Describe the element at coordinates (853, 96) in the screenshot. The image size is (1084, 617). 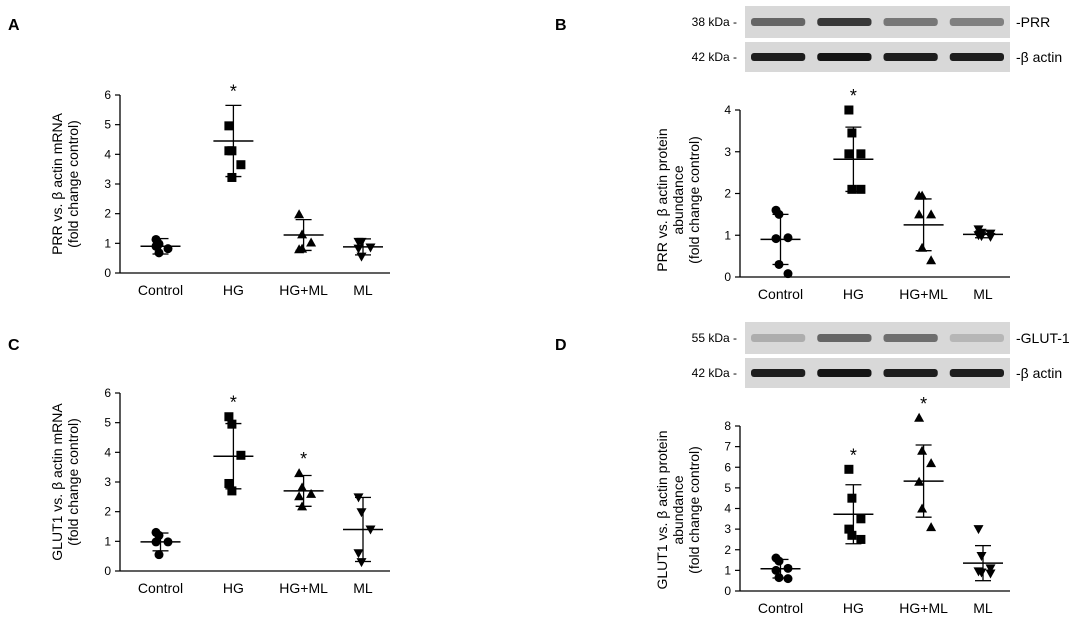
I see `significance-marker: *` at that location.